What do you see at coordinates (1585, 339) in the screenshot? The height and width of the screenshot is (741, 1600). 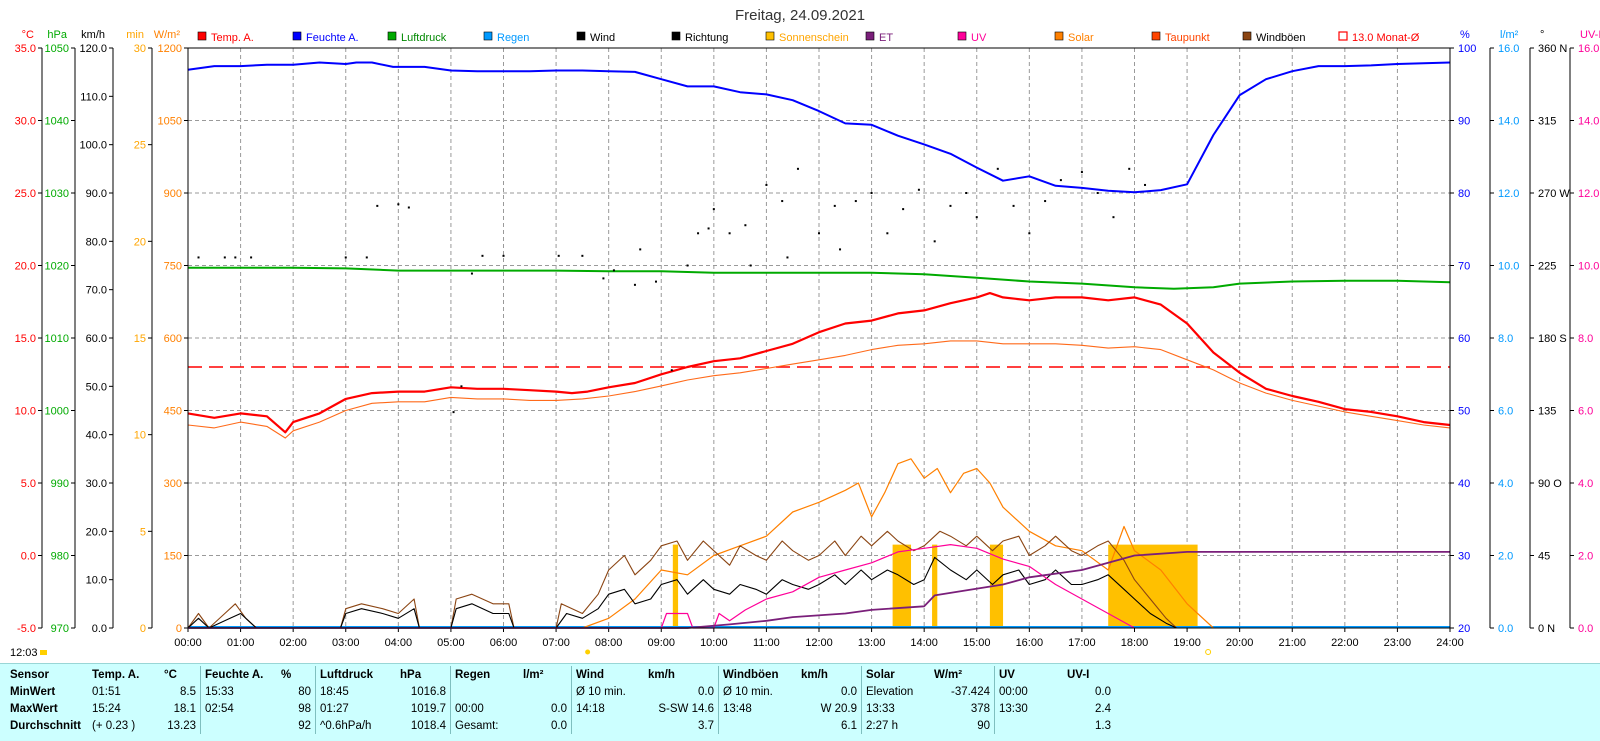 I see `y-tick-label-uv: 8.0` at bounding box center [1585, 339].